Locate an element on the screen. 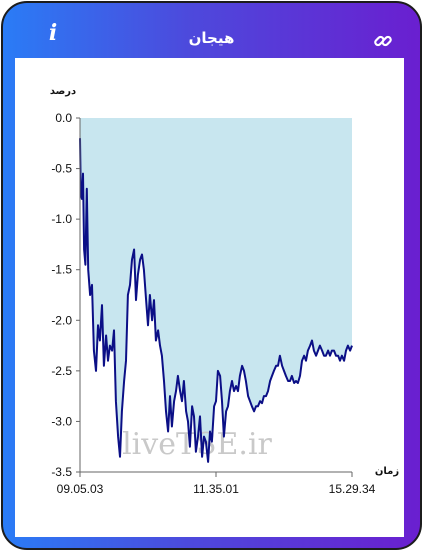 Image resolution: width=427 pixels, height=554 pixels. y-tick-label: -1.5 is located at coordinates (61, 270).